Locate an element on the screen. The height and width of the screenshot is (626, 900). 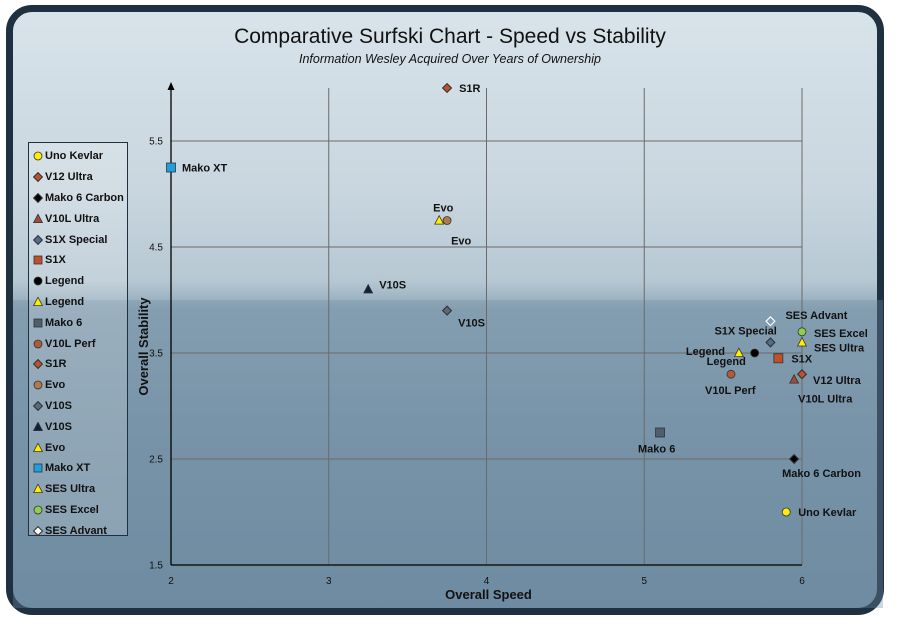
legend-label: S1X is located at coordinates (55, 260).